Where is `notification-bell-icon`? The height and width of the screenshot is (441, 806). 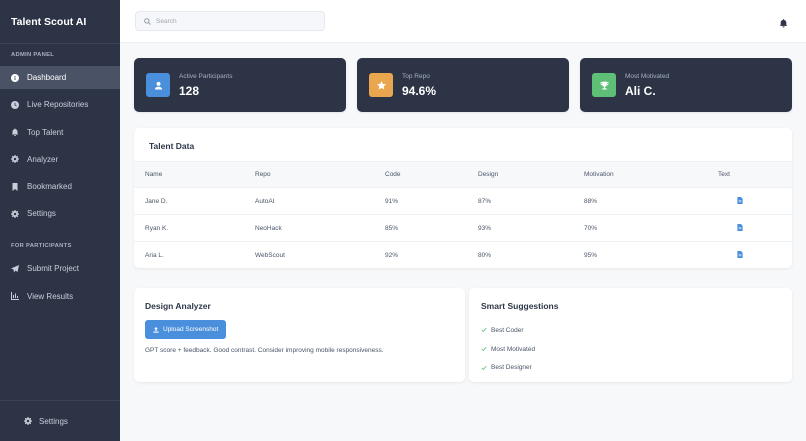 notification-bell-icon is located at coordinates (783, 21).